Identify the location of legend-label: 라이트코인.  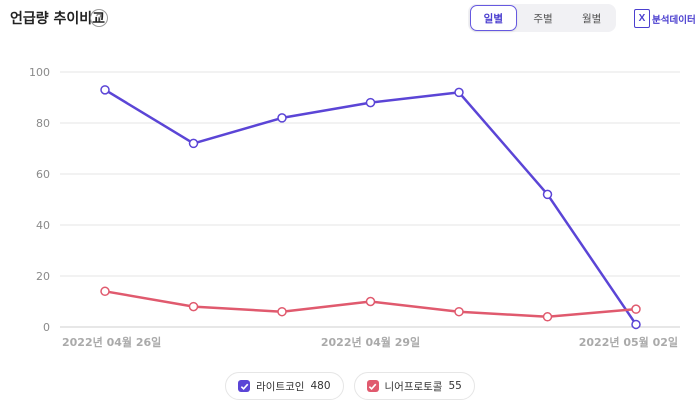
(280, 386).